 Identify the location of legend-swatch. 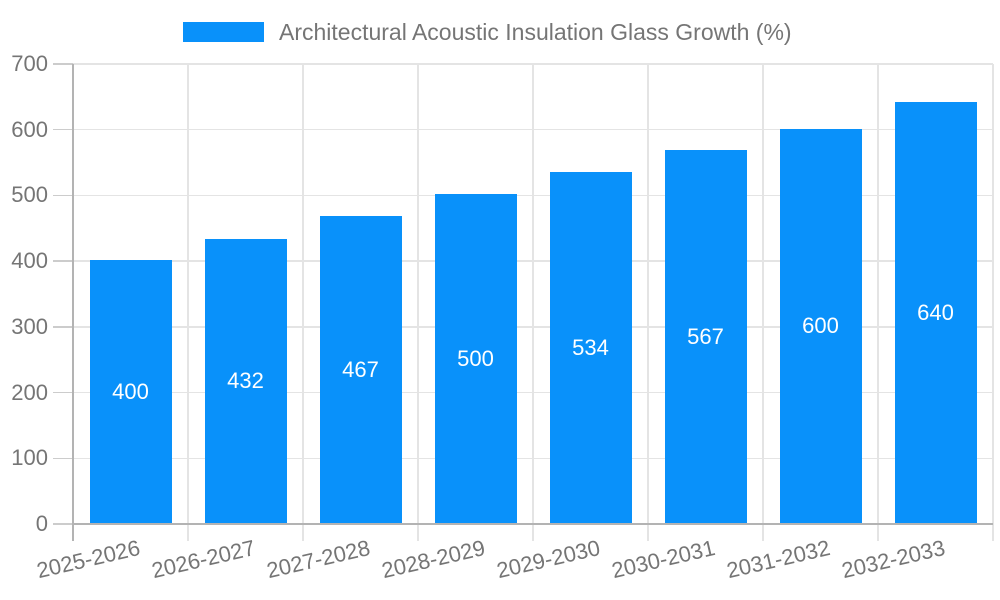
(223, 32).